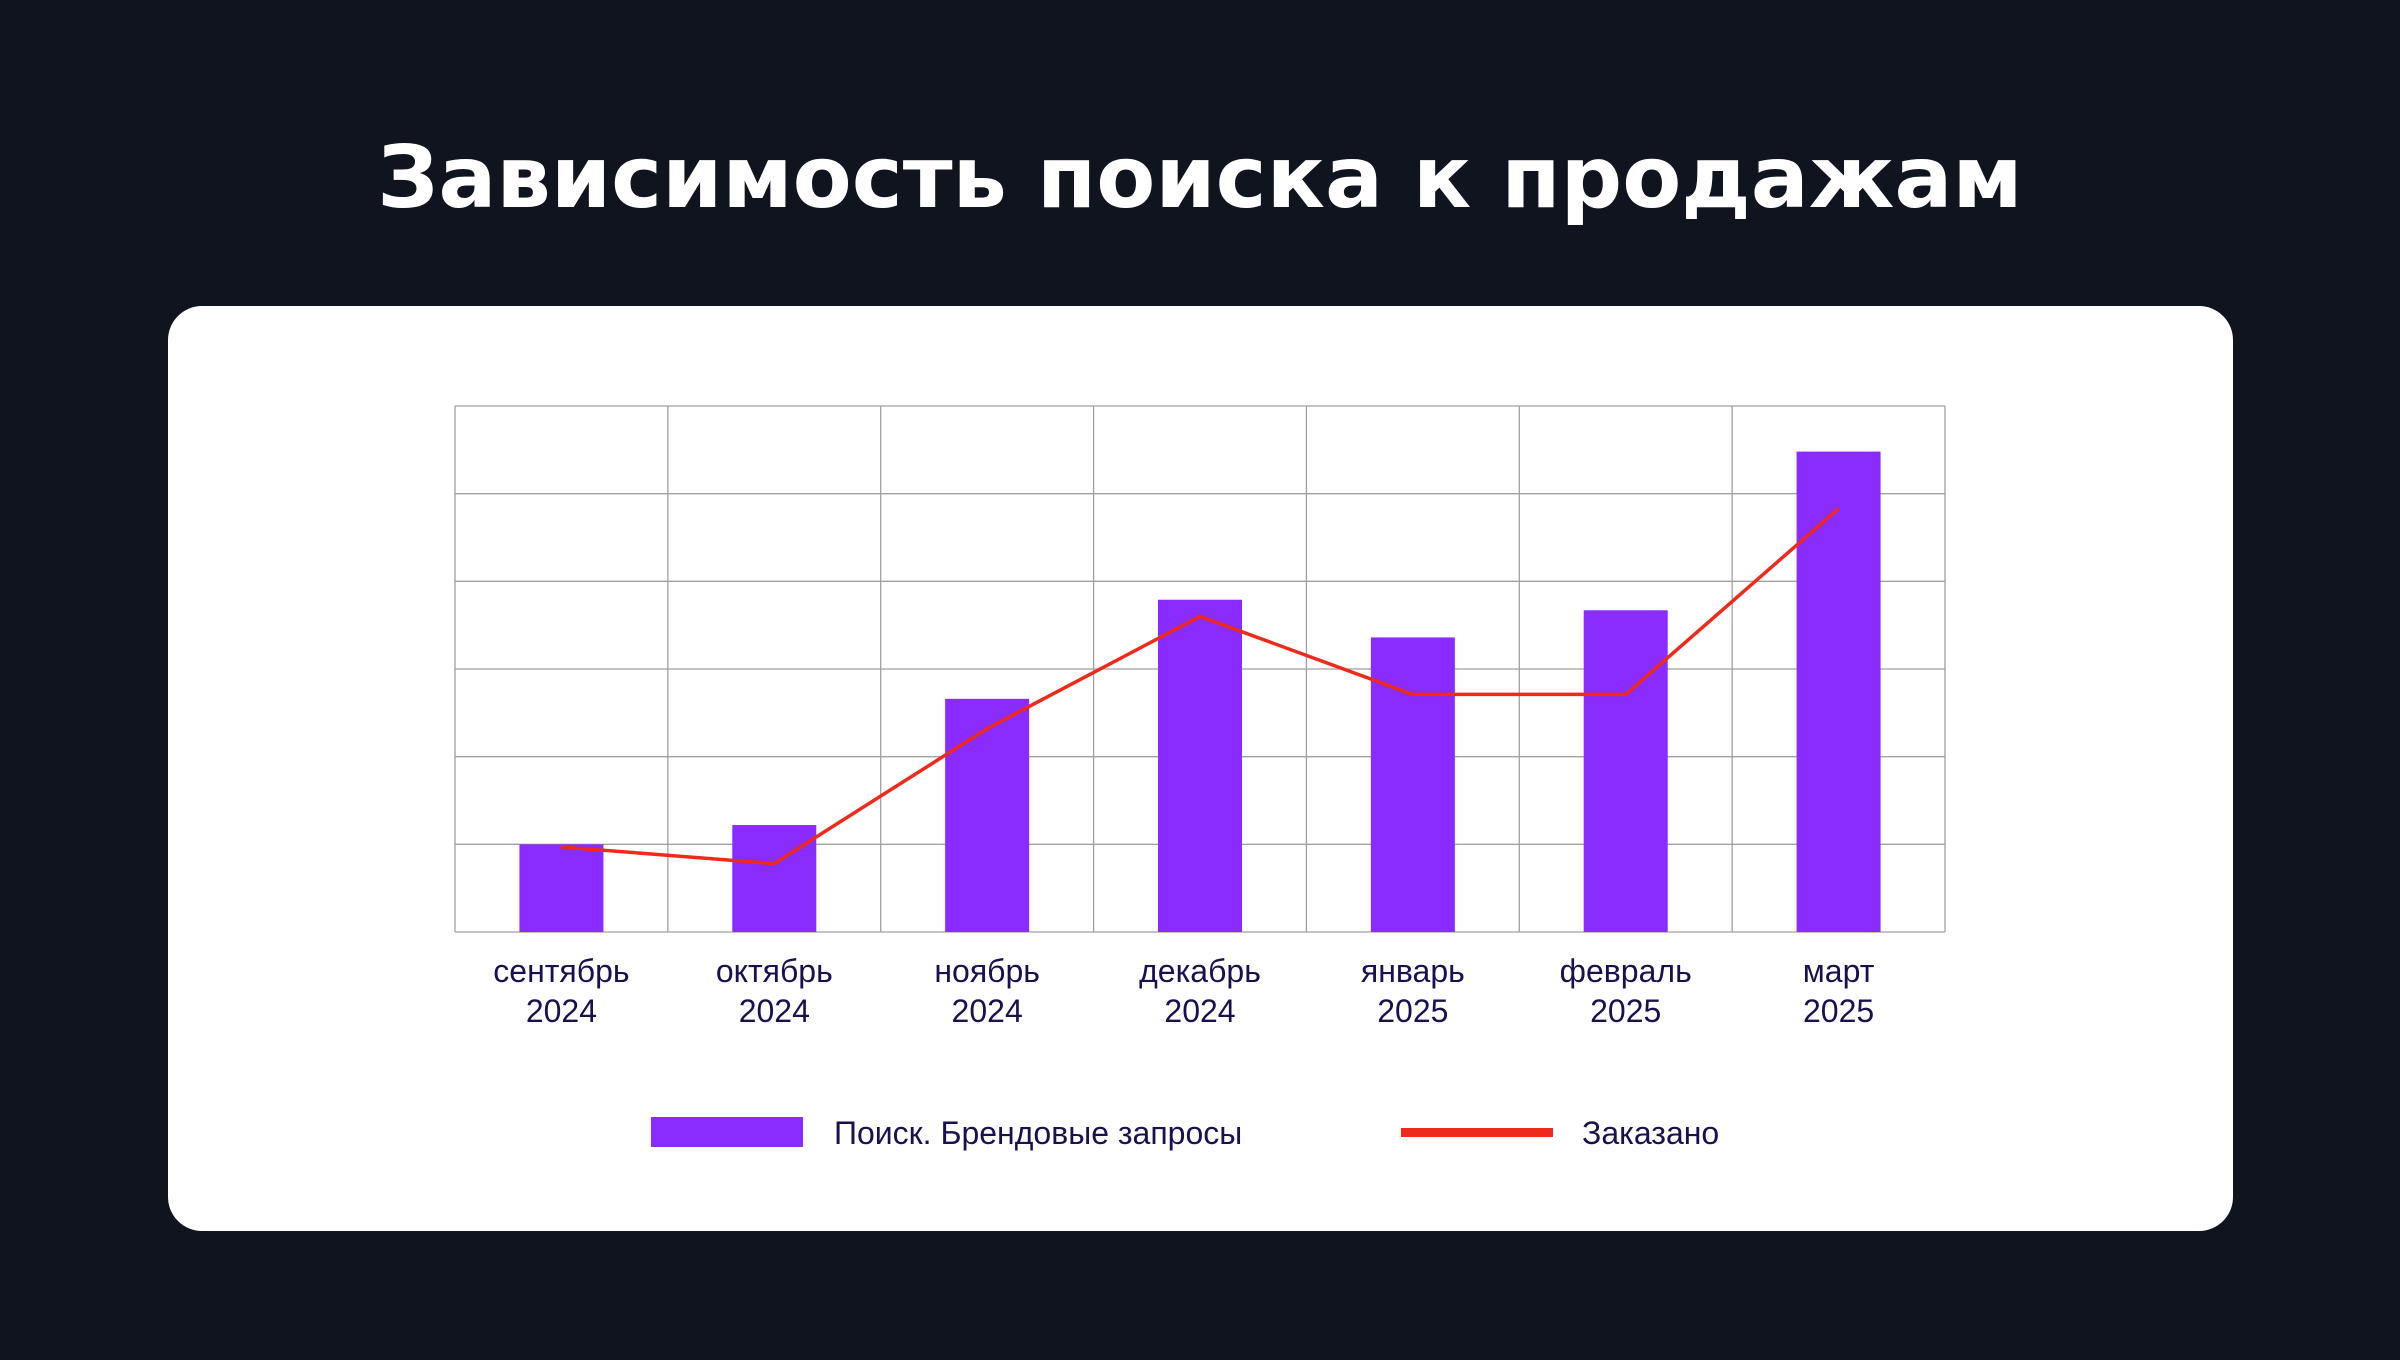 This screenshot has width=2400, height=1360. What do you see at coordinates (1413, 991) in the screenshot?
I see `x-tick-label: январь 2025` at bounding box center [1413, 991].